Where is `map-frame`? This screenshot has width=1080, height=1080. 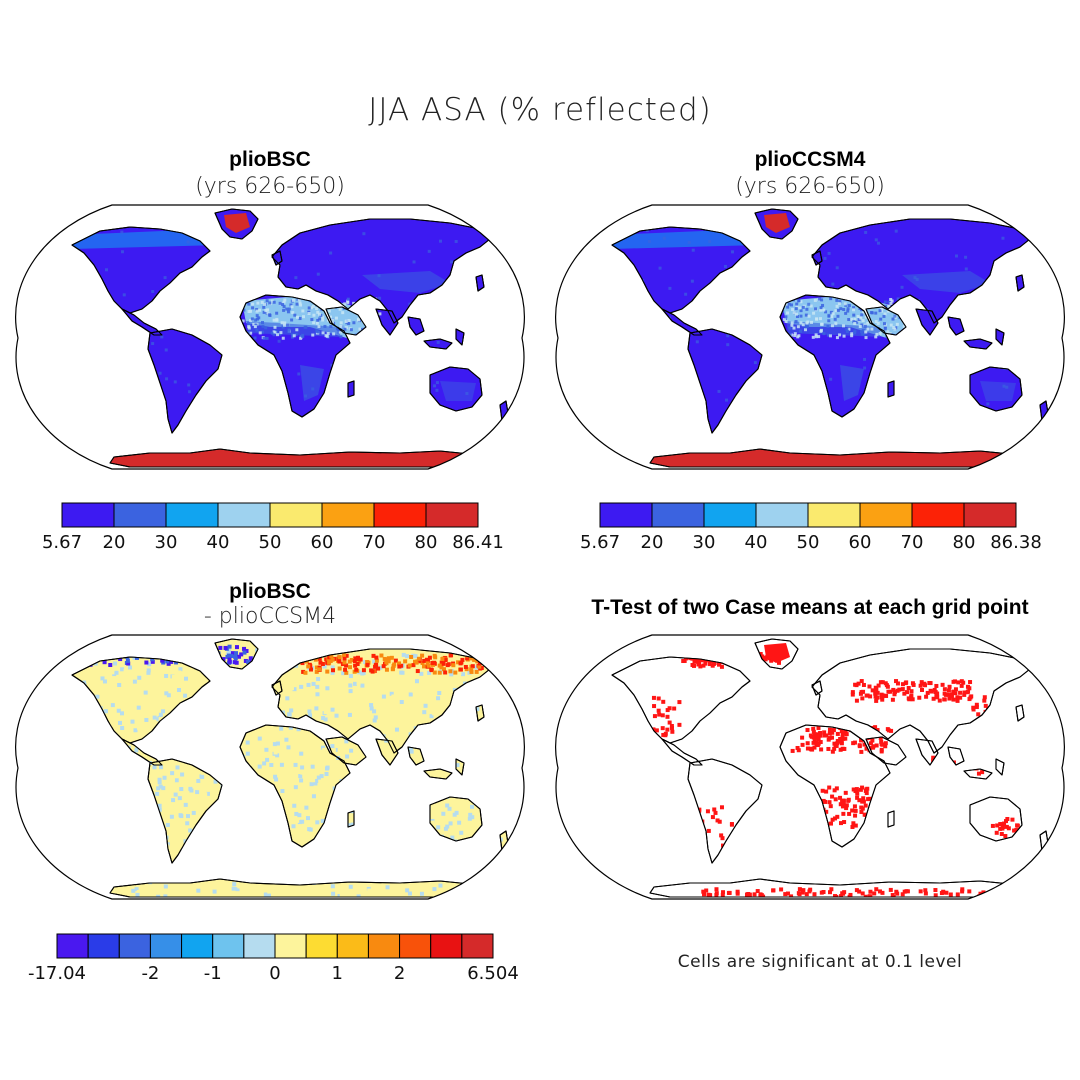 map-frame is located at coordinates (810, 337).